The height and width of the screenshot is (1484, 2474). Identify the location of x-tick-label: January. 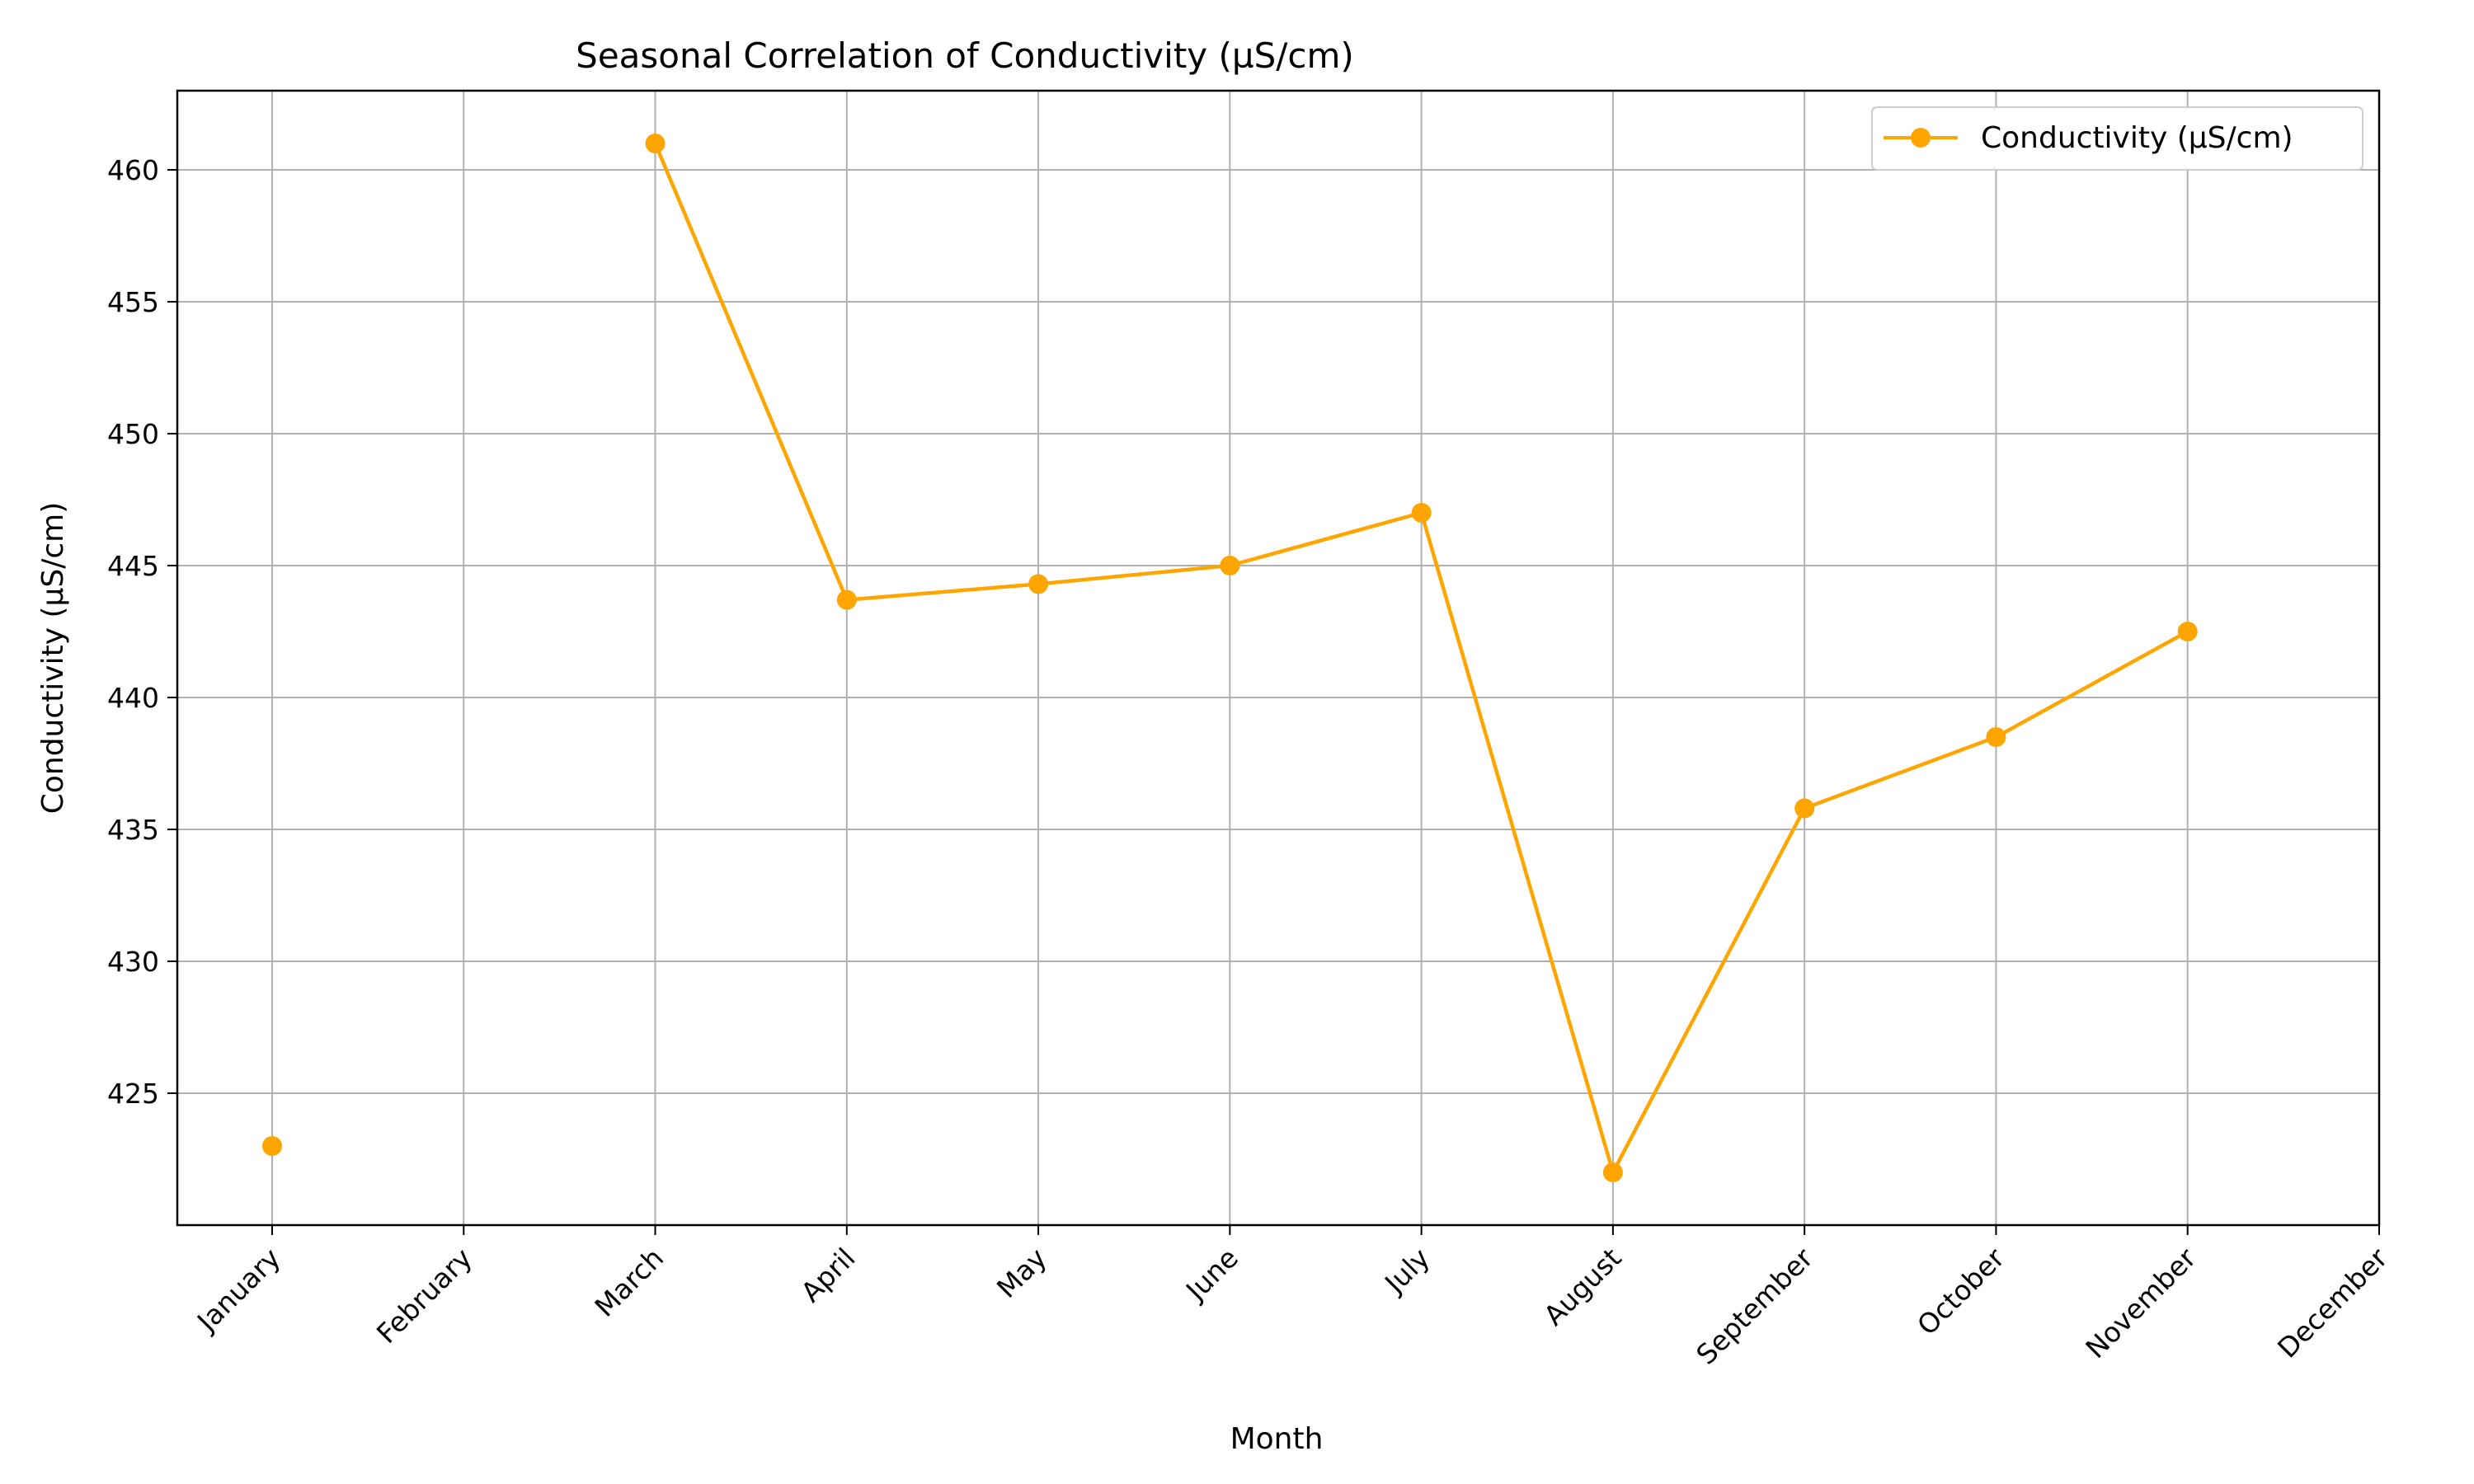
(238, 1290).